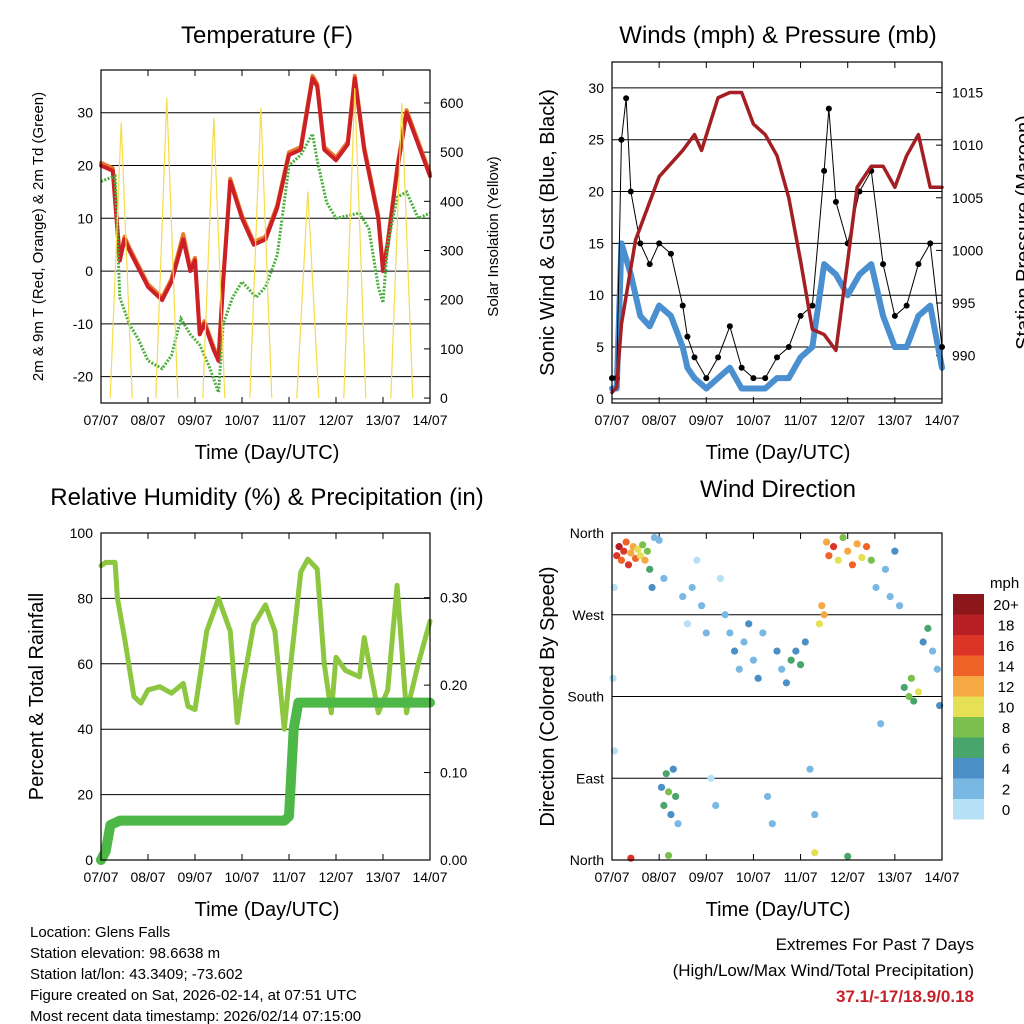 The image size is (1024, 1024). I want to click on y-axis-label: Percent & Total Rainfall, so click(37, 697).